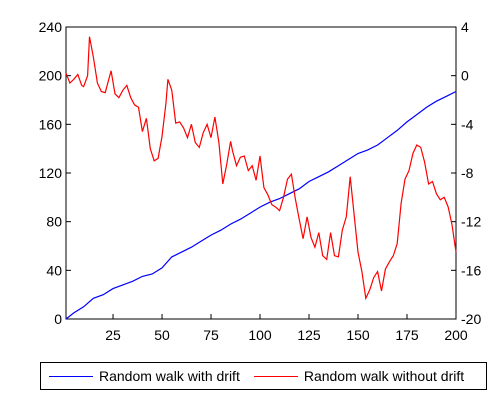  I want to click on left-tick-label: 120, so click(51, 173).